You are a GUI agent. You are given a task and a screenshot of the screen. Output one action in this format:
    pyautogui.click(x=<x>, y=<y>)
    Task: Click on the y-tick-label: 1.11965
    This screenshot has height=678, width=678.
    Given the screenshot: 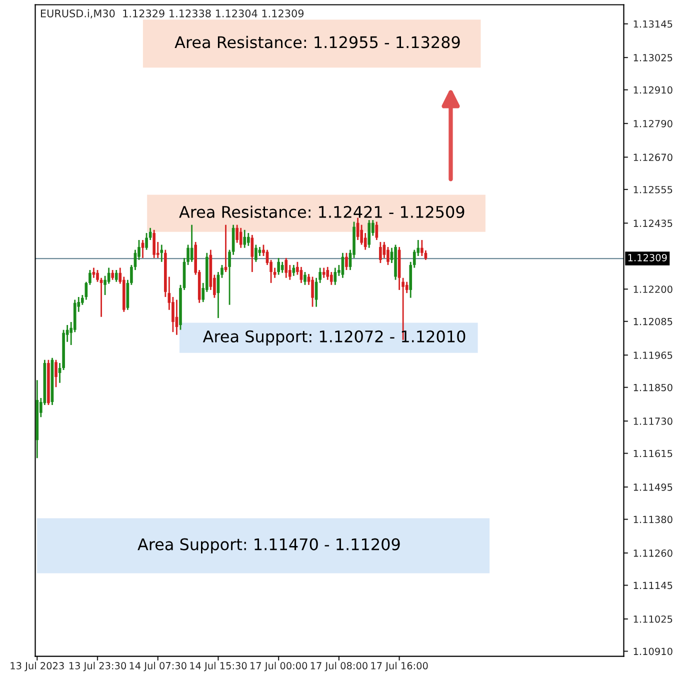 What is the action you would take?
    pyautogui.click(x=653, y=355)
    